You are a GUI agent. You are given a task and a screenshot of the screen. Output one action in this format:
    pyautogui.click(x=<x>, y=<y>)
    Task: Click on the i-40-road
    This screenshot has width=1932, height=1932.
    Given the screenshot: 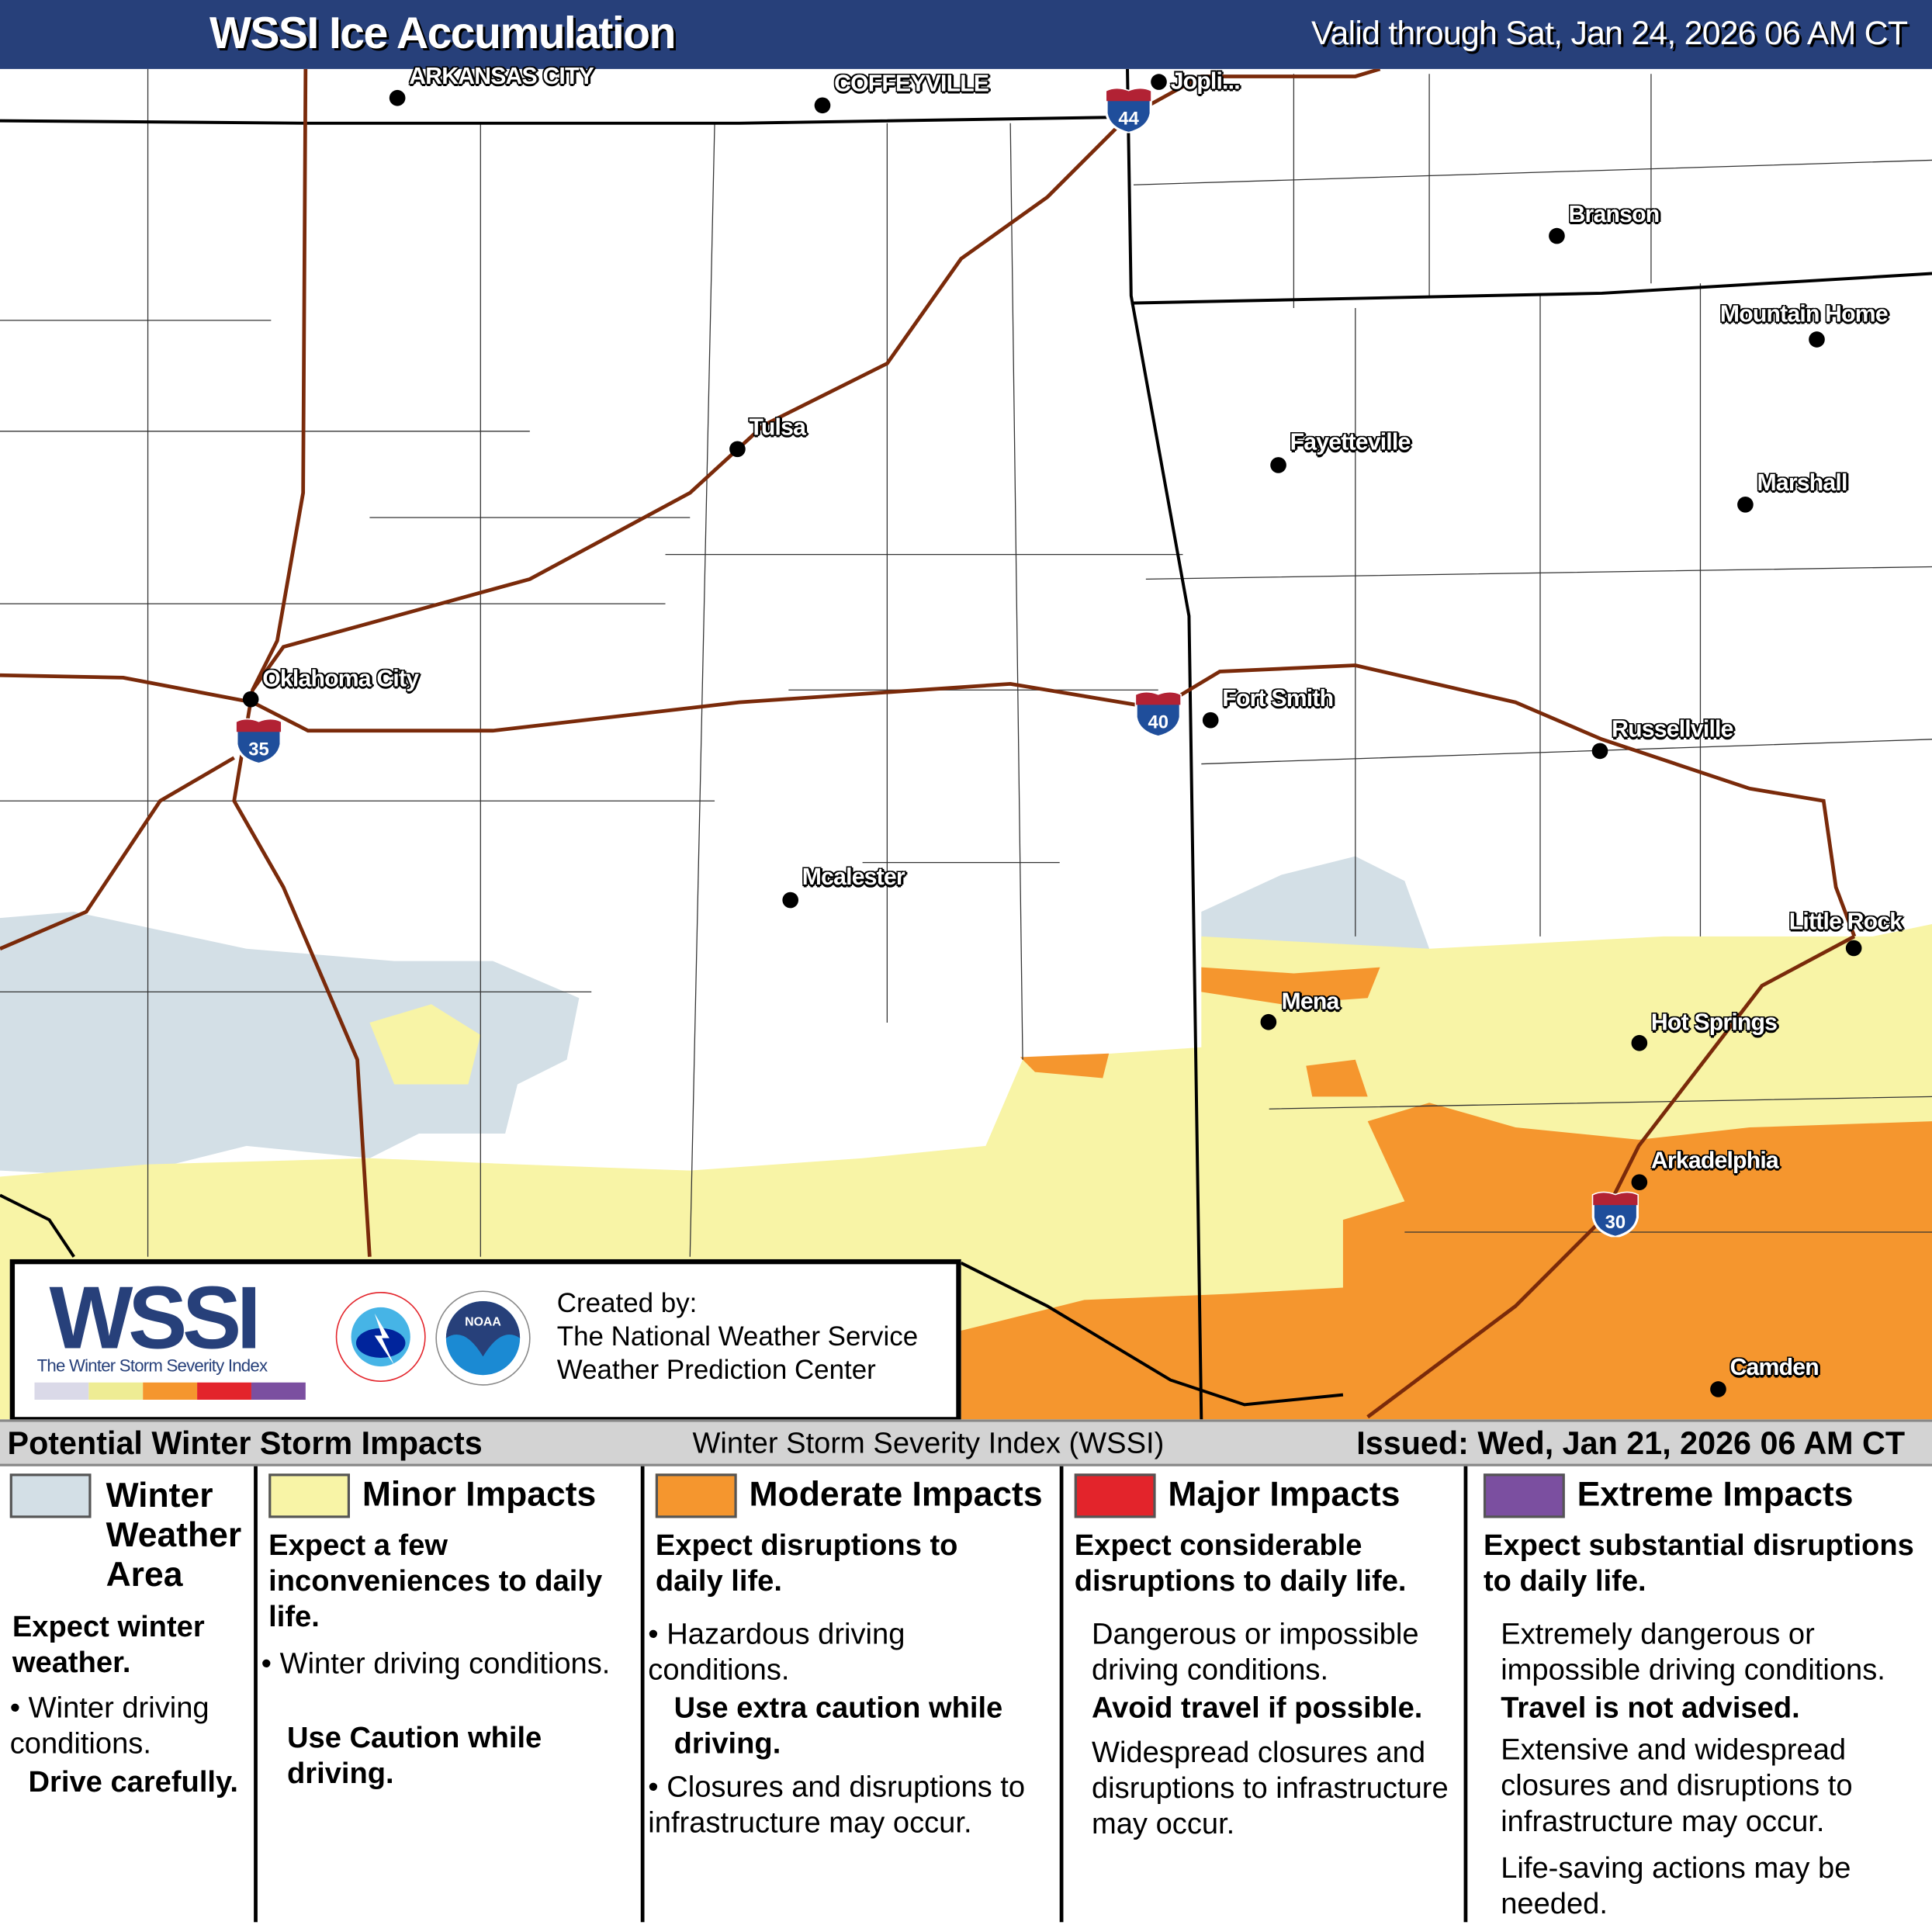 What is the action you would take?
    pyautogui.click(x=928, y=800)
    